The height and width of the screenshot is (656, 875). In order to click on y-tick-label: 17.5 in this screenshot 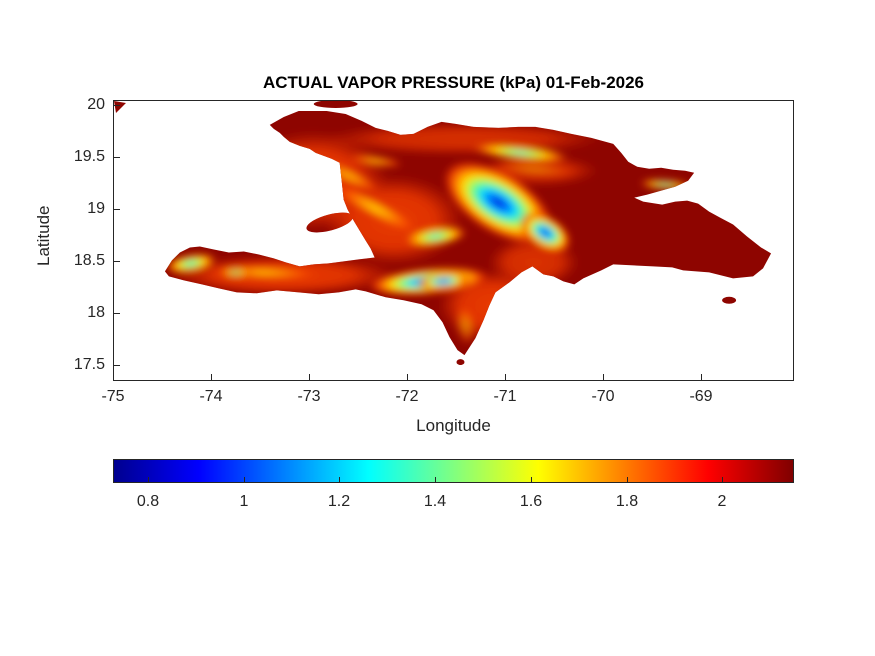, I will do `click(89, 364)`.